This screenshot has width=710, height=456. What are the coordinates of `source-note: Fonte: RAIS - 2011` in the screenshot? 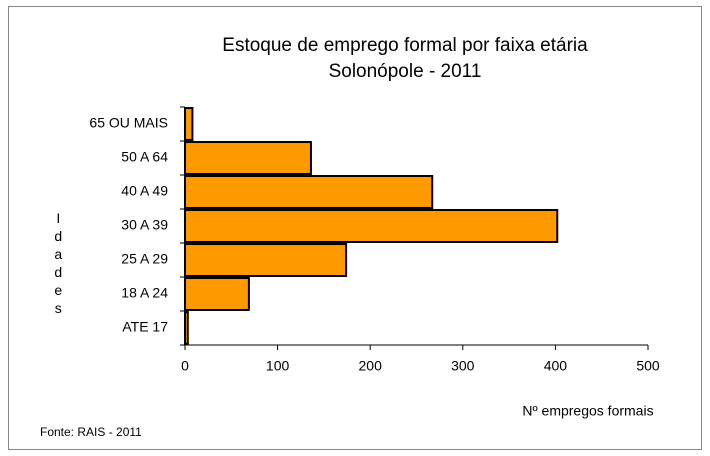 It's located at (91, 432).